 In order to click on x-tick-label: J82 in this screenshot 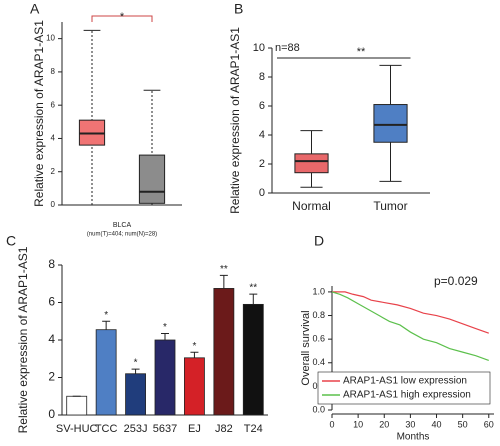, I will do `click(224, 429)`.